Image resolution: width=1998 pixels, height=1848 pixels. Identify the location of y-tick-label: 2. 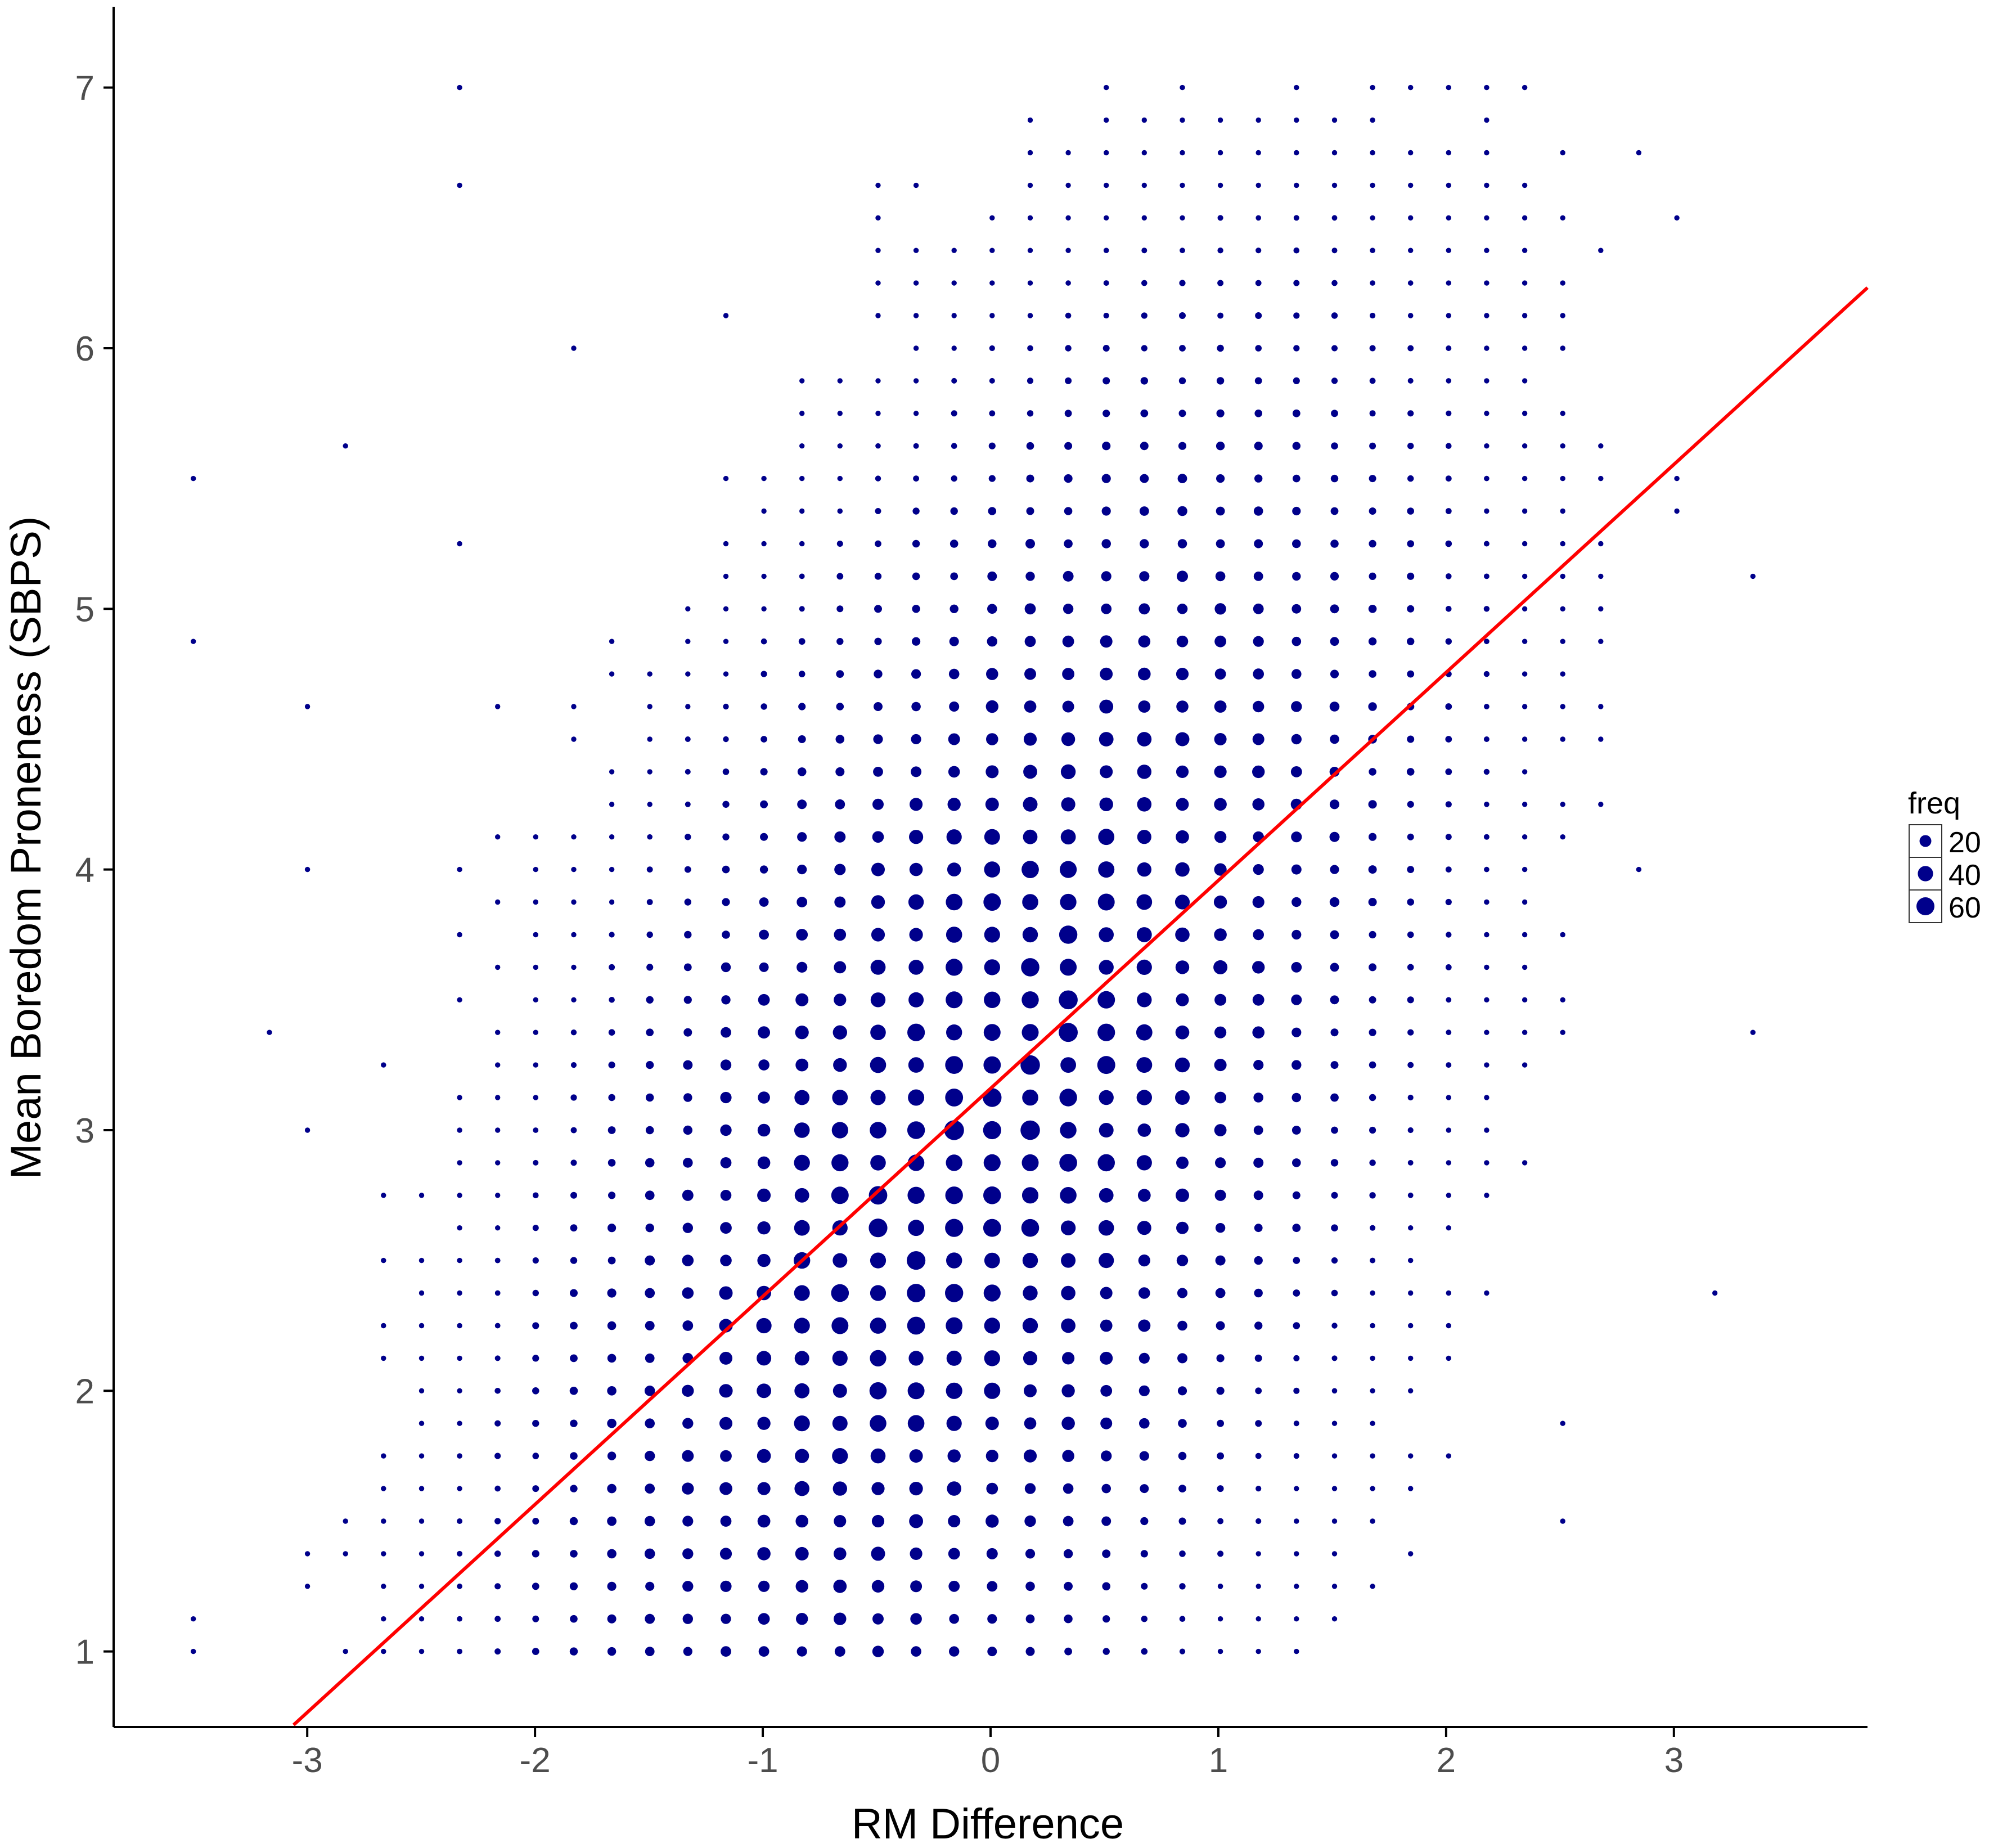
(84, 1391).